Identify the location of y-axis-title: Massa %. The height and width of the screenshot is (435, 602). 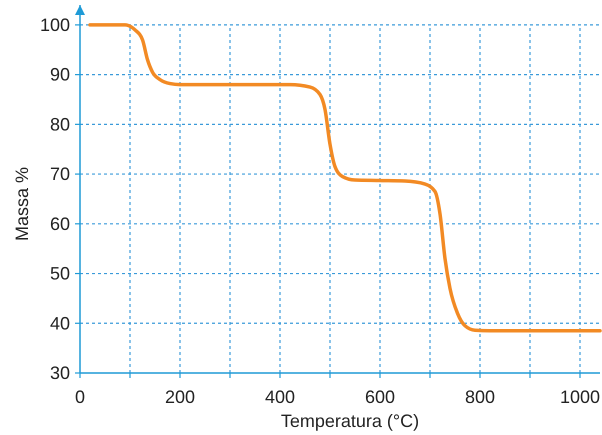
(22, 204).